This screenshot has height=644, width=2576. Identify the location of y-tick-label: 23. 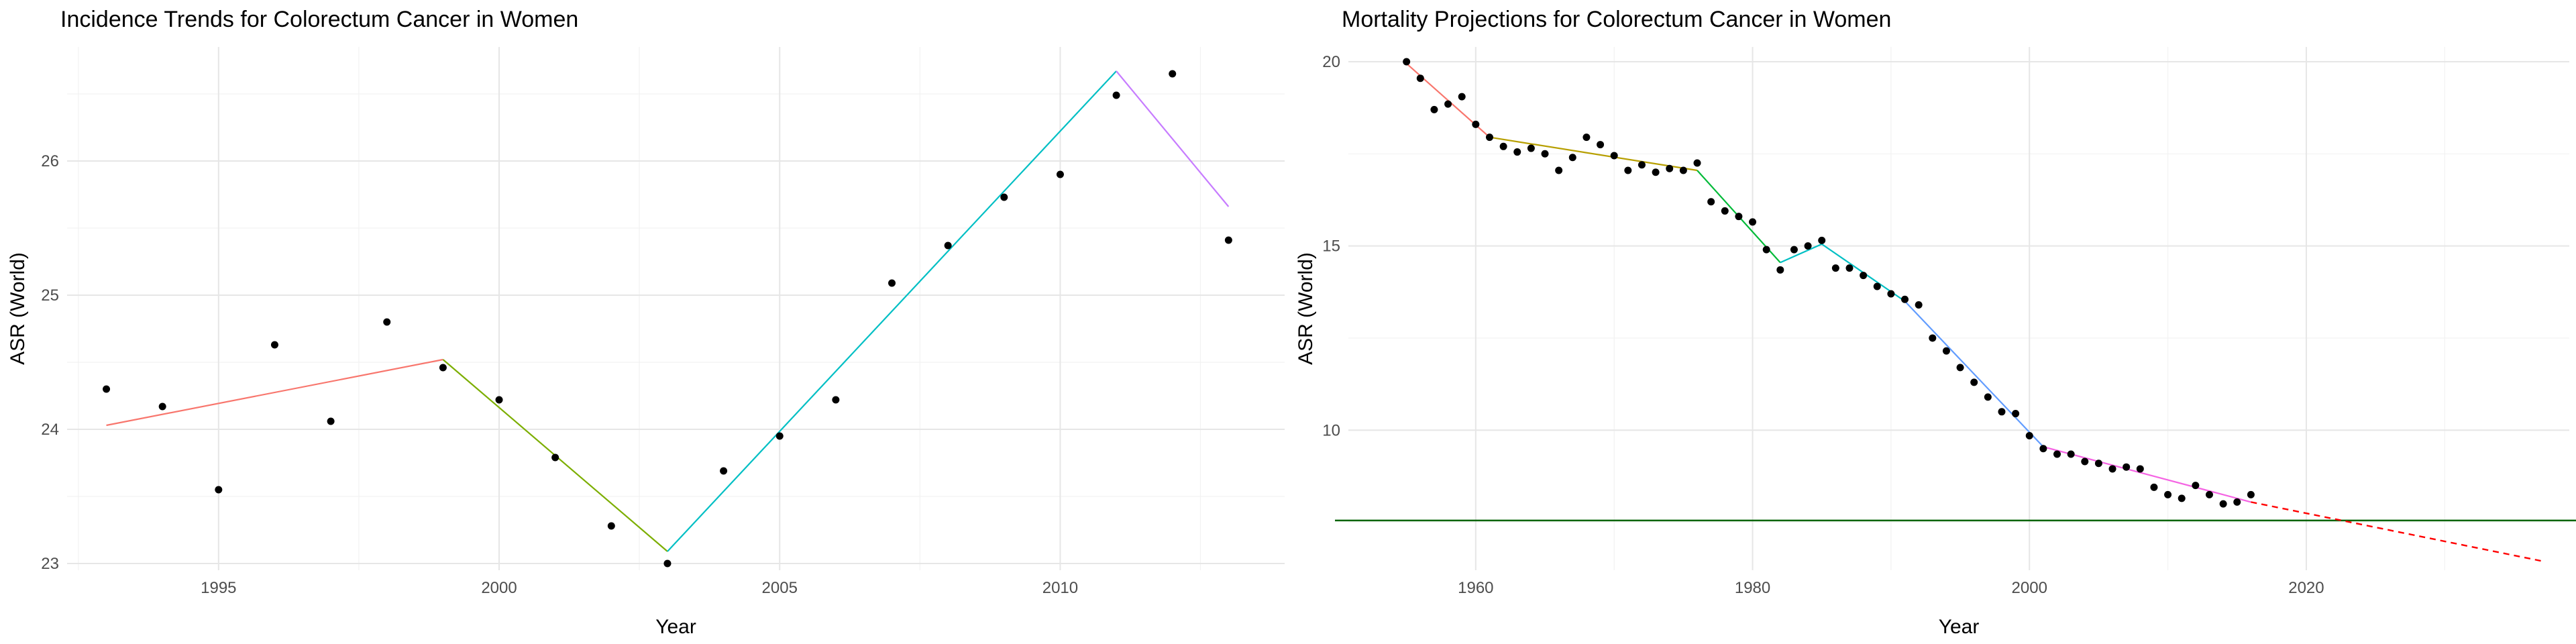
(50, 564).